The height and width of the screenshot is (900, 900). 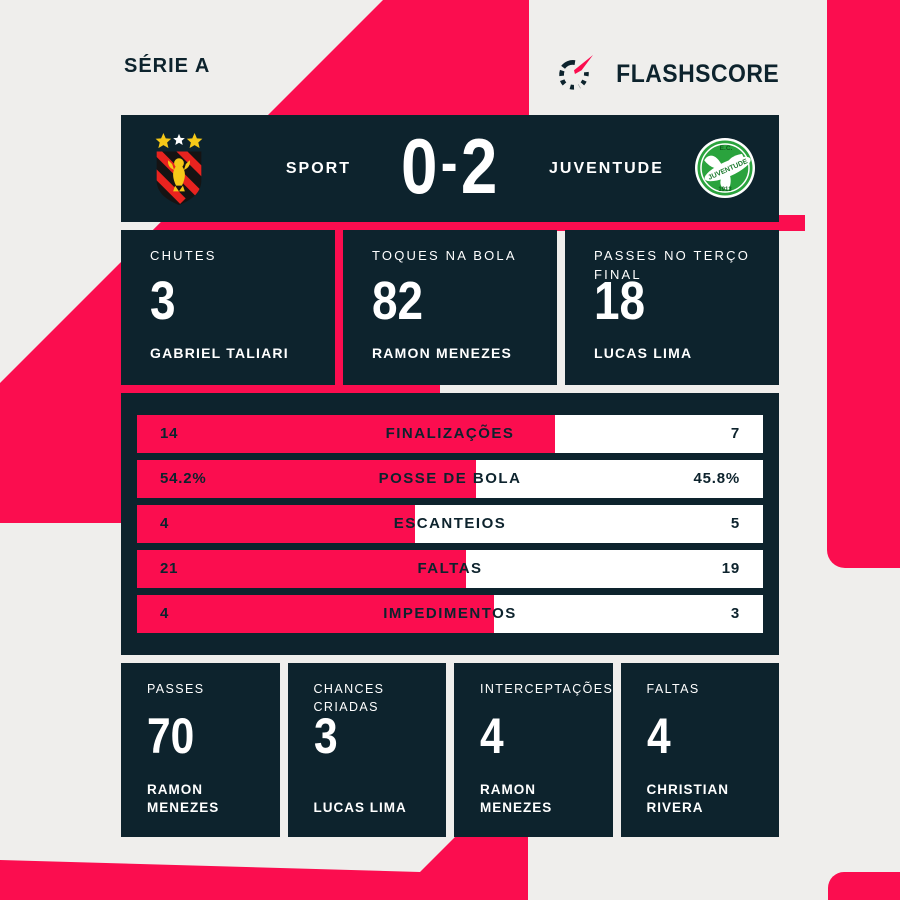 What do you see at coordinates (673, 689) in the screenshot?
I see `stat-label: FALTAS` at bounding box center [673, 689].